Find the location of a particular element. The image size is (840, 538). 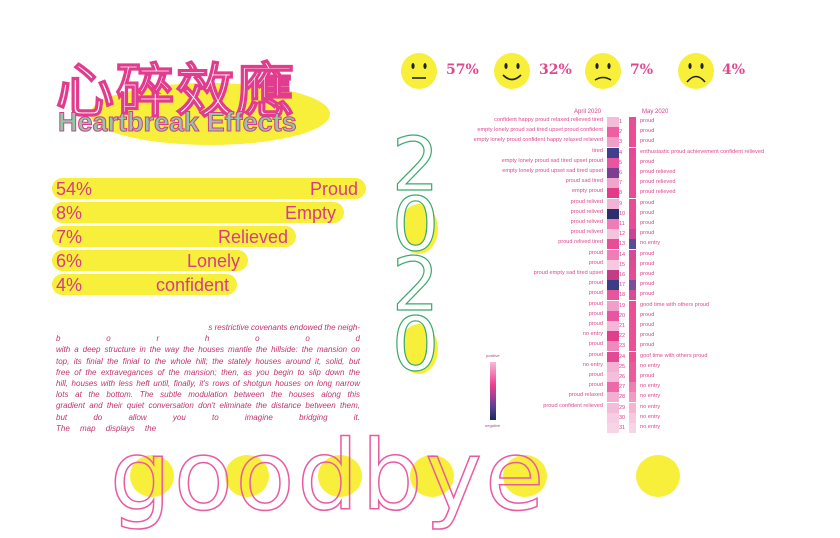

neutral-face-icon is located at coordinates (419, 71).